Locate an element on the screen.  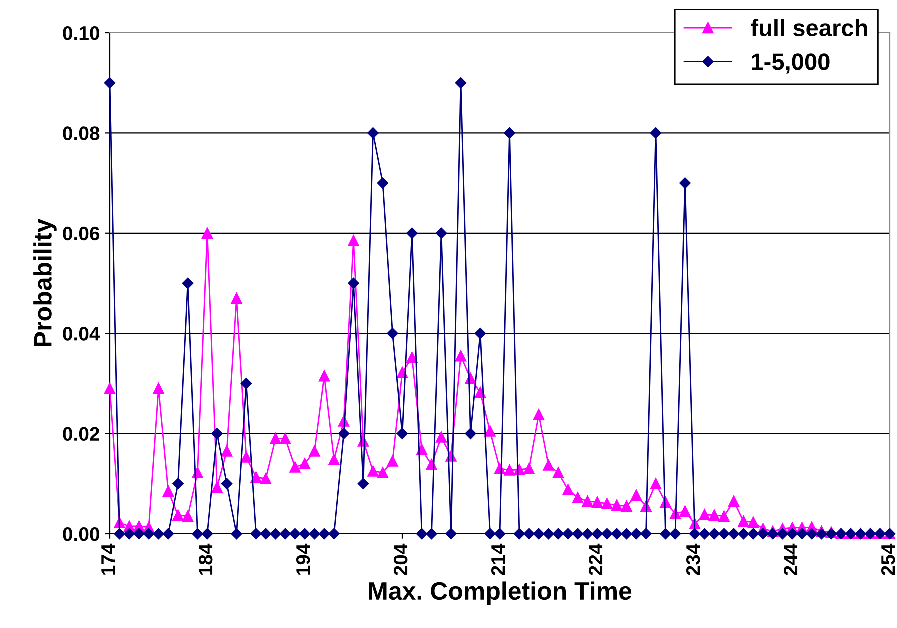
legend-label: 1-5,000 is located at coordinates (791, 64).